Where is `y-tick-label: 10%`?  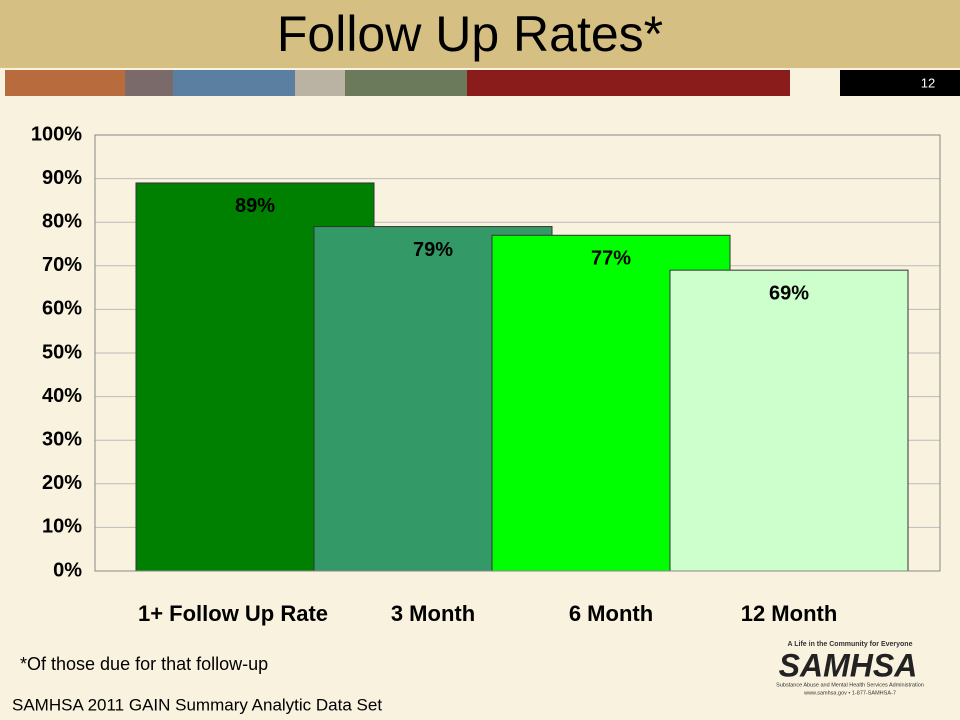
y-tick-label: 10% is located at coordinates (62, 527).